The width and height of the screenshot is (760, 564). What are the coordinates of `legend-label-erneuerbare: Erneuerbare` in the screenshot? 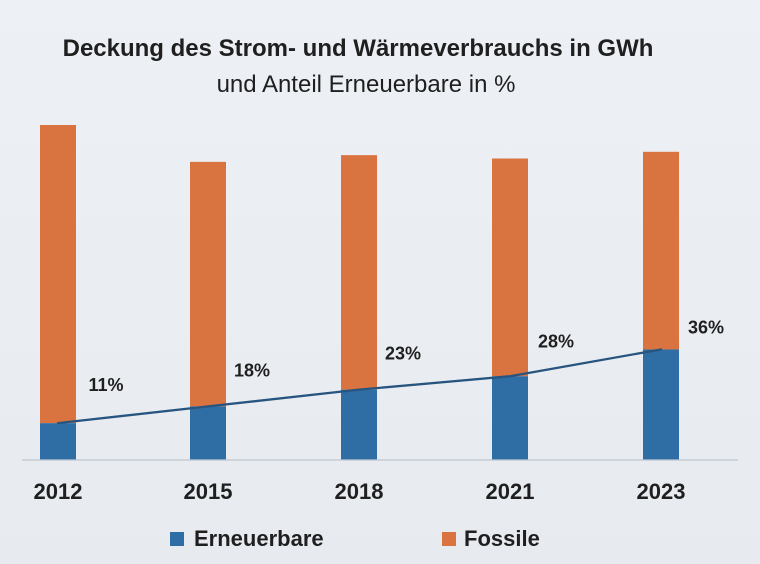 It's located at (259, 538).